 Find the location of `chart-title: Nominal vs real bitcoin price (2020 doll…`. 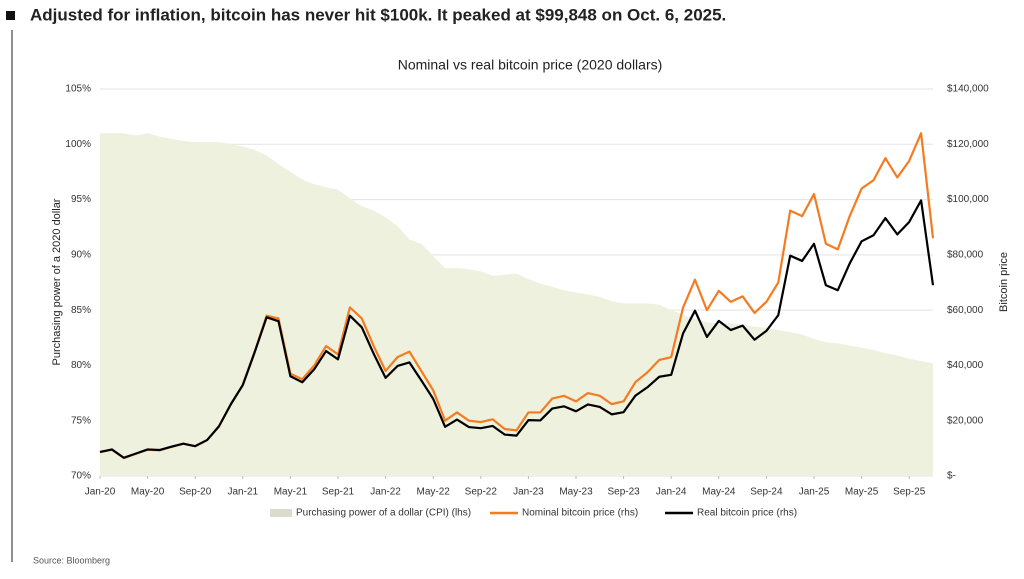

chart-title: Nominal vs real bitcoin price (2020 doll… is located at coordinates (530, 65).